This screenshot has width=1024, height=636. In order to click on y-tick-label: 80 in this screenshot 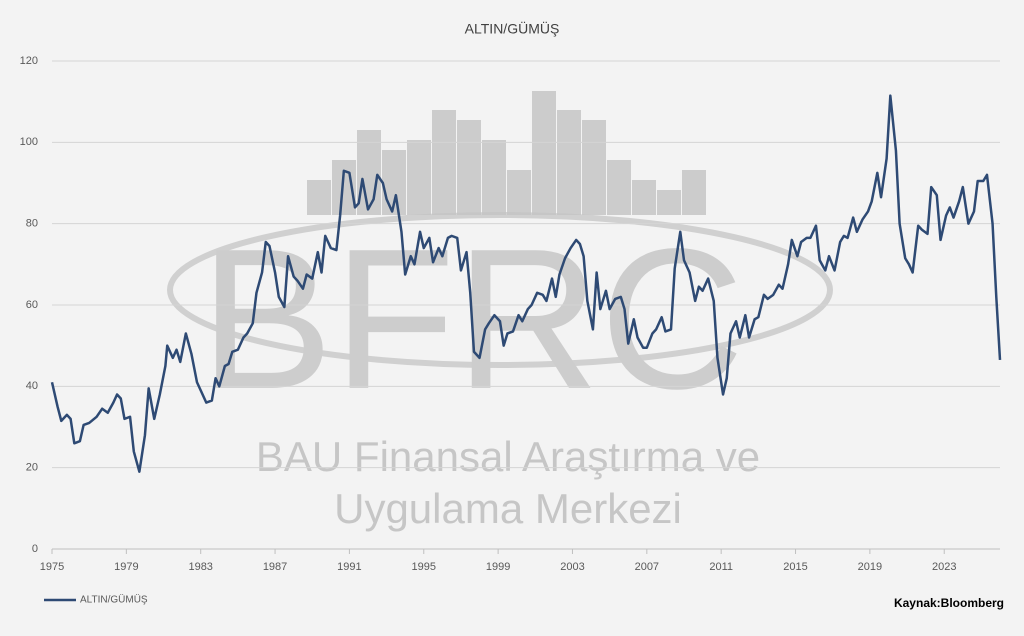, I will do `click(32, 224)`.